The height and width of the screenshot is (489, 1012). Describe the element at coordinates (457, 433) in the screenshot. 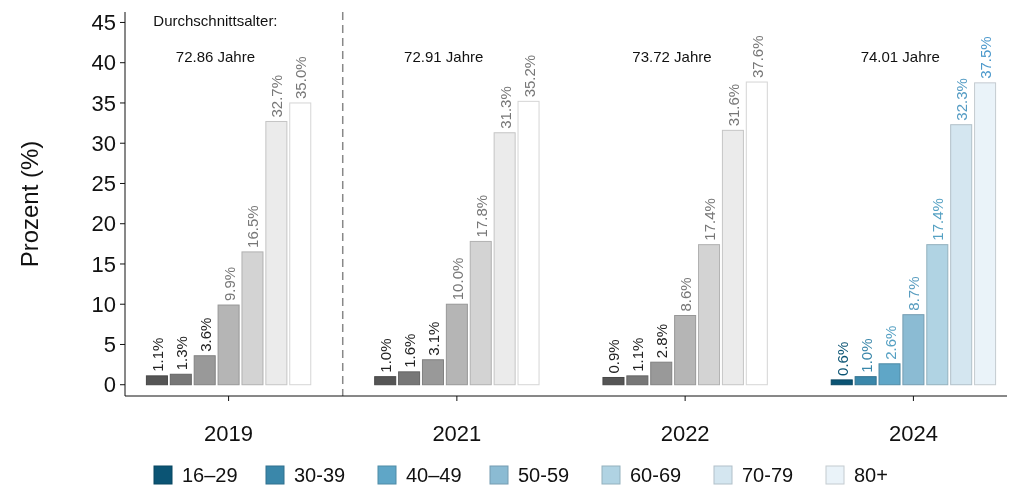

I see `x-tick-label: 2021` at that location.